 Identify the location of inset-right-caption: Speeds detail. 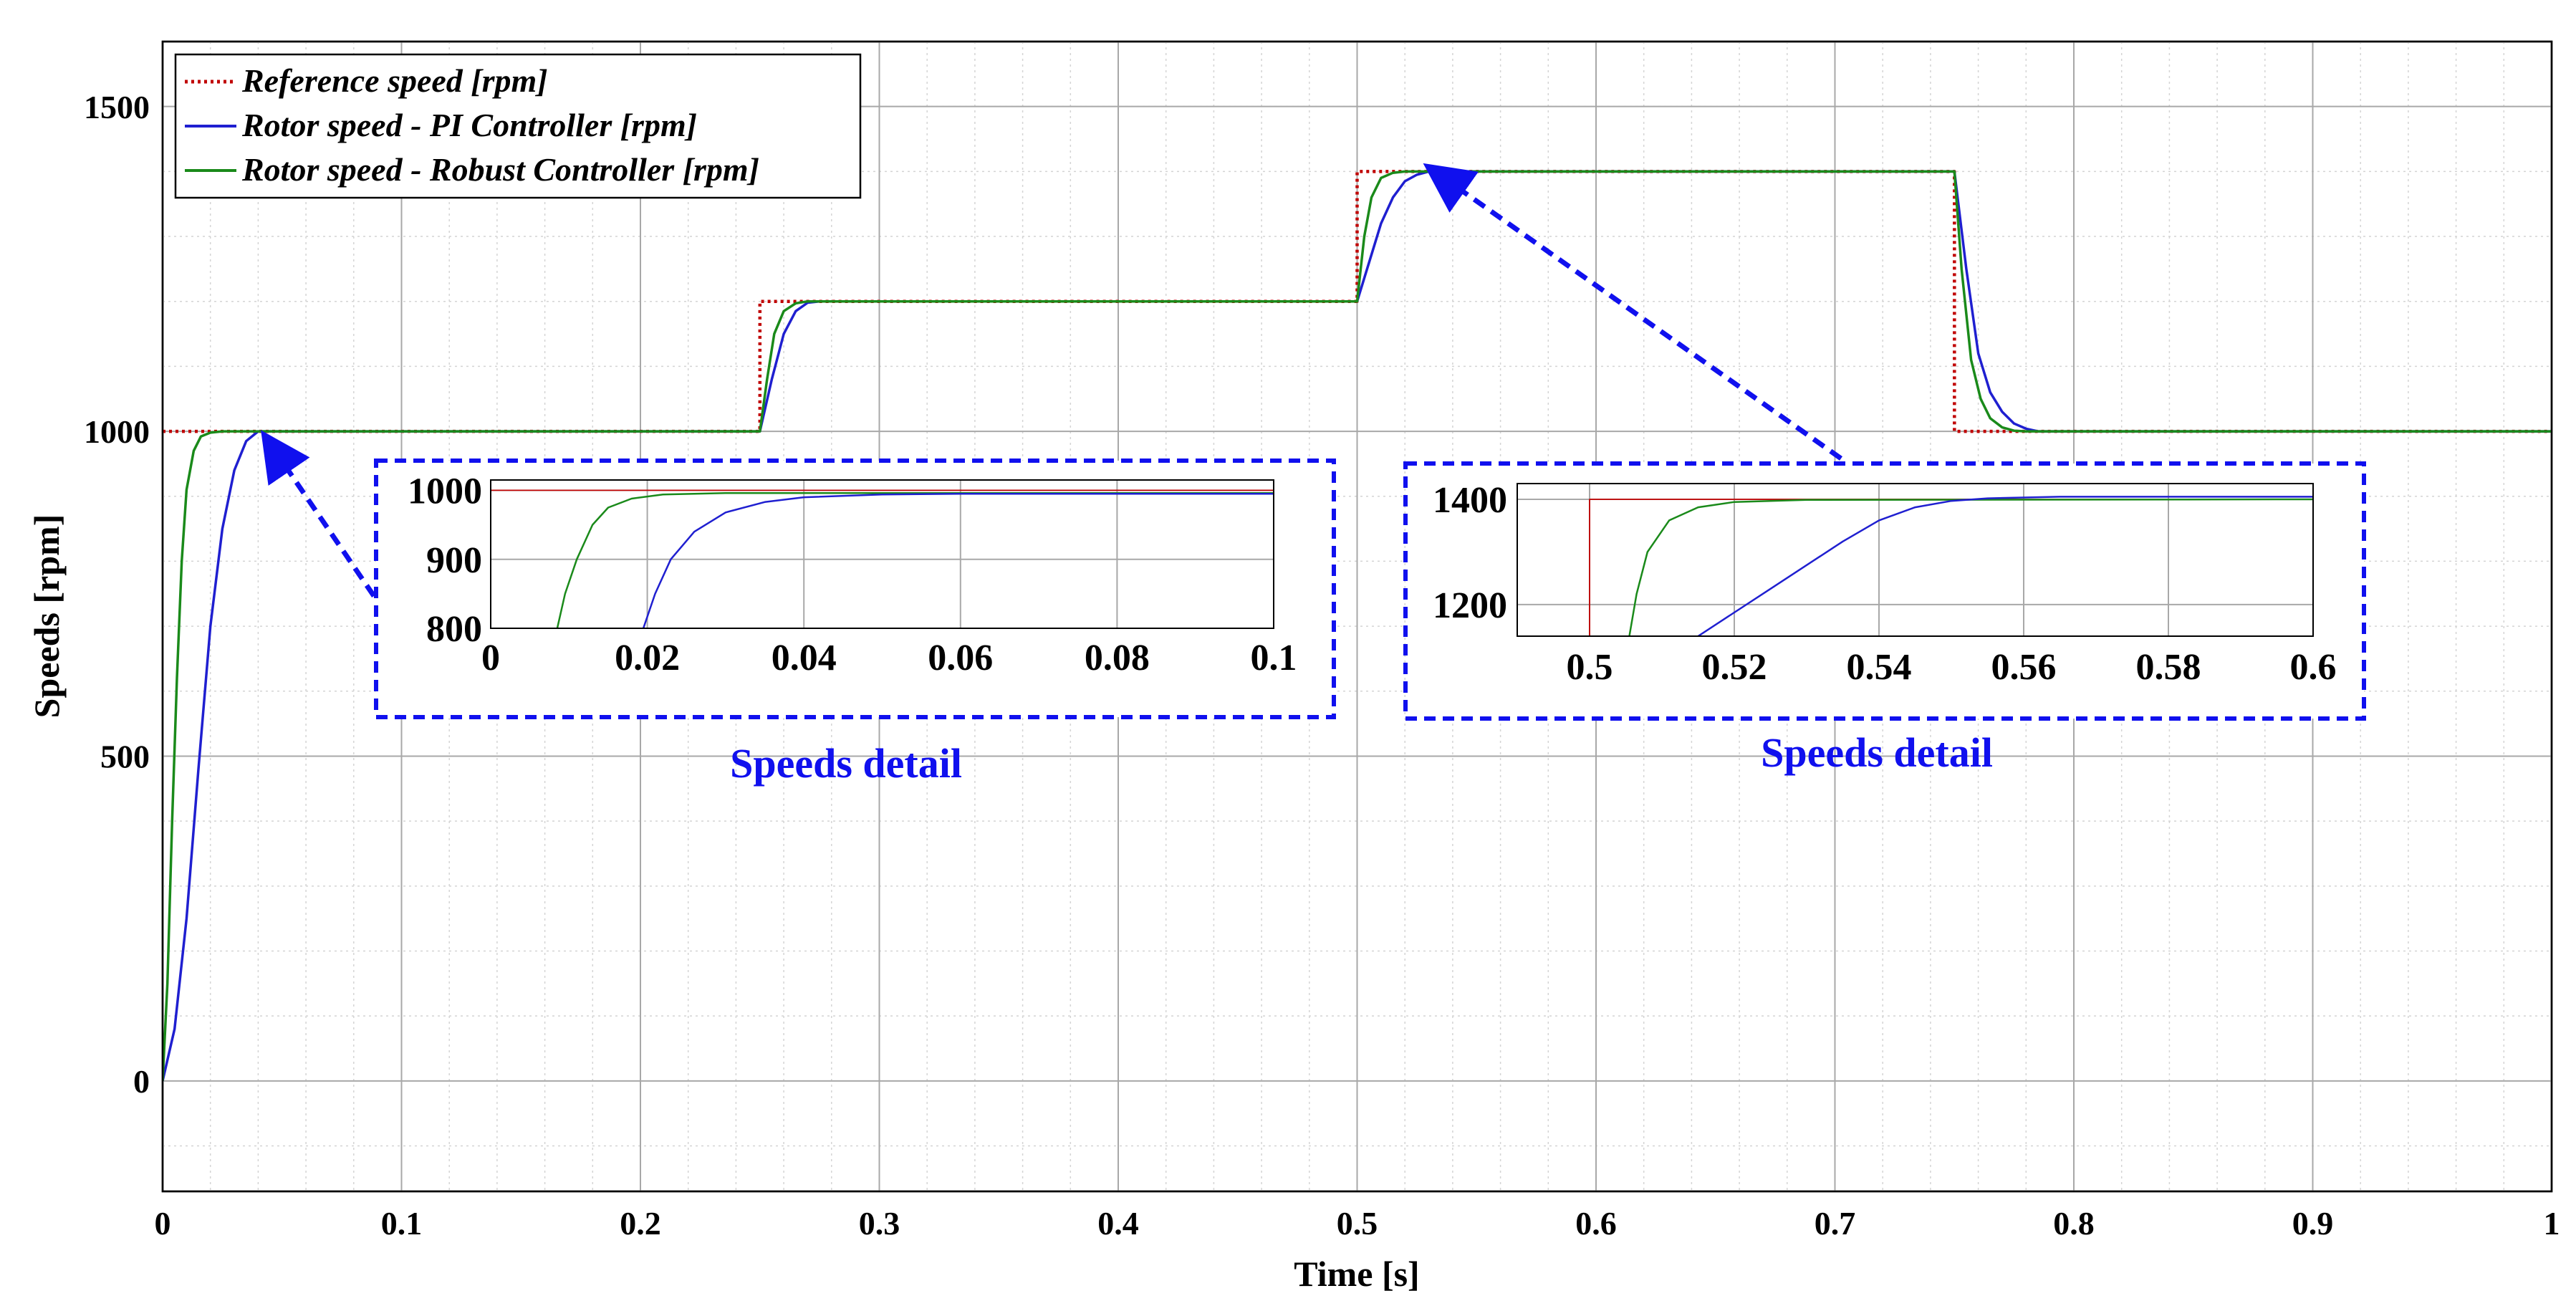
(1877, 752).